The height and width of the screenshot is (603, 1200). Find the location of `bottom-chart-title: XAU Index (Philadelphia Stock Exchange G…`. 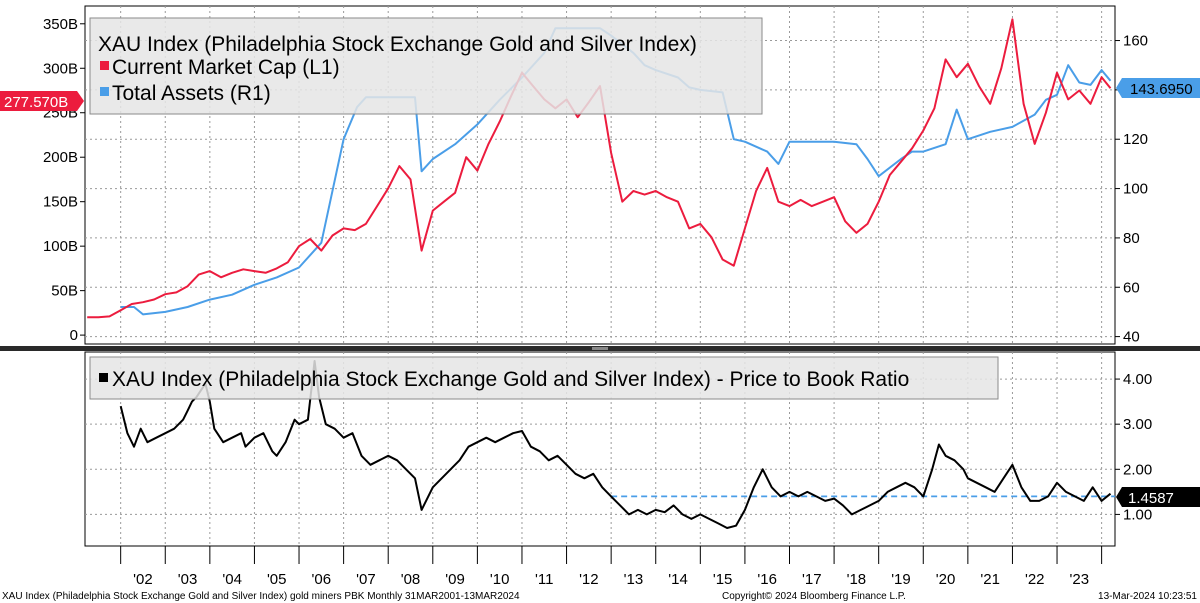

bottom-chart-title: XAU Index (Philadelphia Stock Exchange G… is located at coordinates (510, 379).